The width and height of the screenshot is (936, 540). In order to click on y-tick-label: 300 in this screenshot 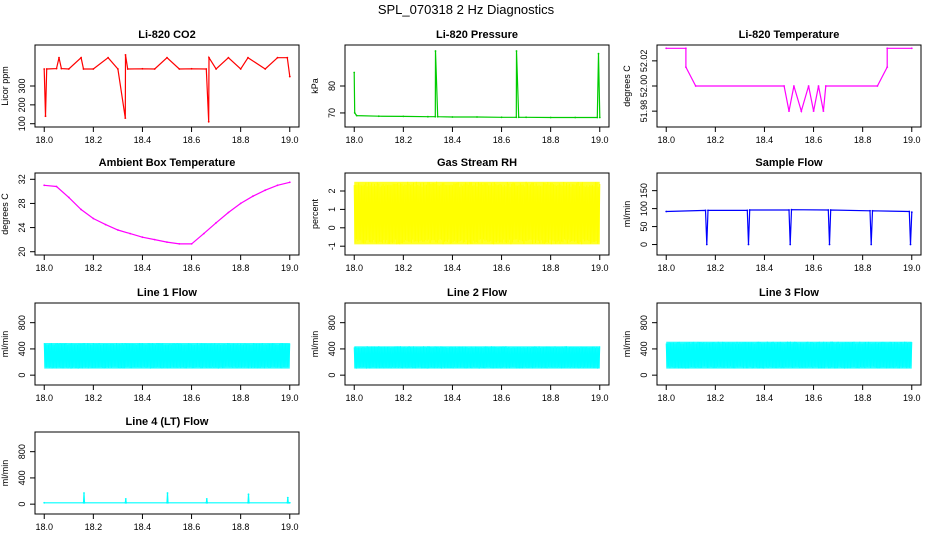, I will do `click(22, 85)`.